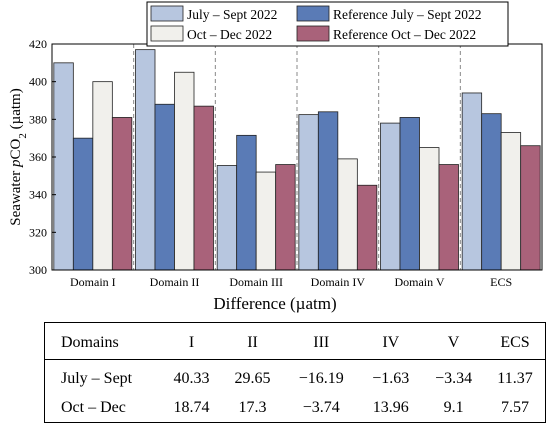 The image size is (550, 426). What do you see at coordinates (321, 343) in the screenshot?
I see `table-header-cell: III` at bounding box center [321, 343].